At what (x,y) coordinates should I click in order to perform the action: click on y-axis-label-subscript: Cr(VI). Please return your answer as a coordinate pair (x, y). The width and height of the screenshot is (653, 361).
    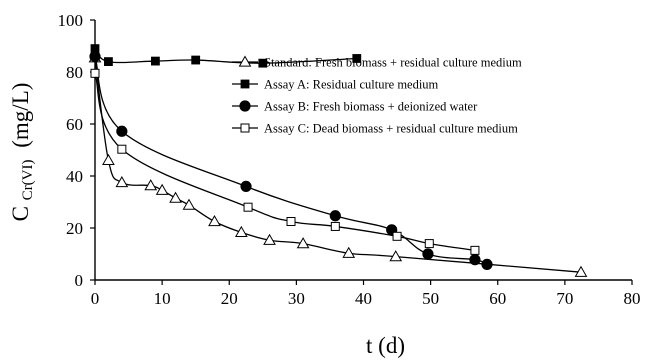
    Looking at the image, I should click on (28, 179).